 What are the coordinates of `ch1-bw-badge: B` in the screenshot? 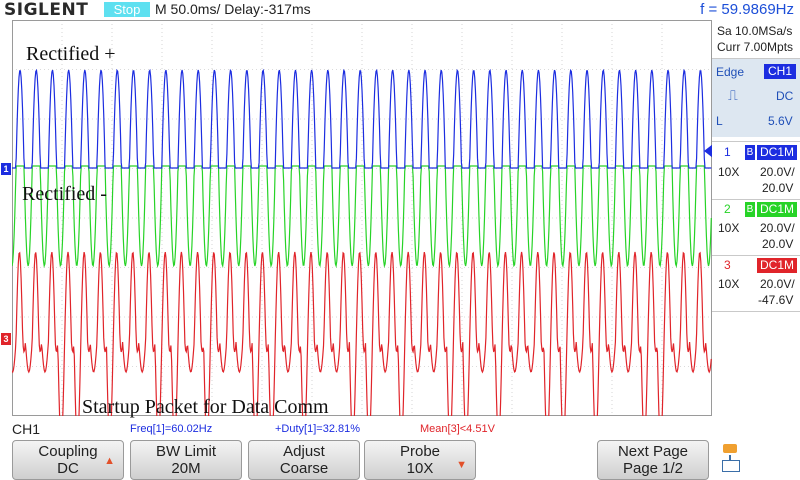 It's located at (750, 152).